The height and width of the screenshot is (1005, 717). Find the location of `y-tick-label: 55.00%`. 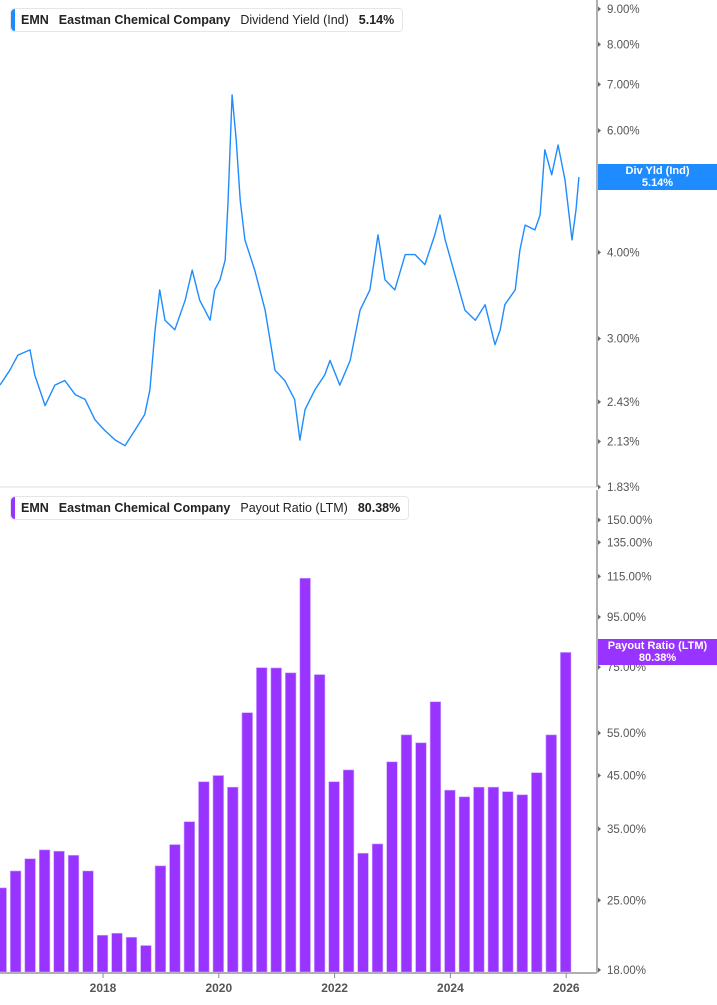

y-tick-label: 55.00% is located at coordinates (626, 734).